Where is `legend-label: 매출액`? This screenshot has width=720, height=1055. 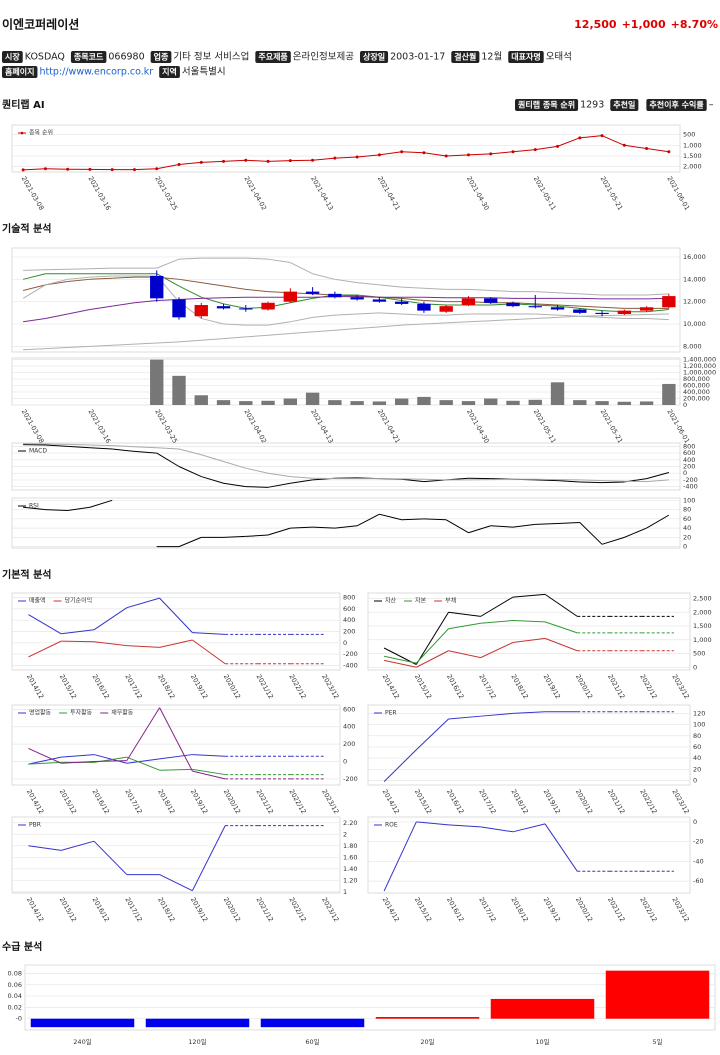
legend-label: 매출액 is located at coordinates (37, 601).